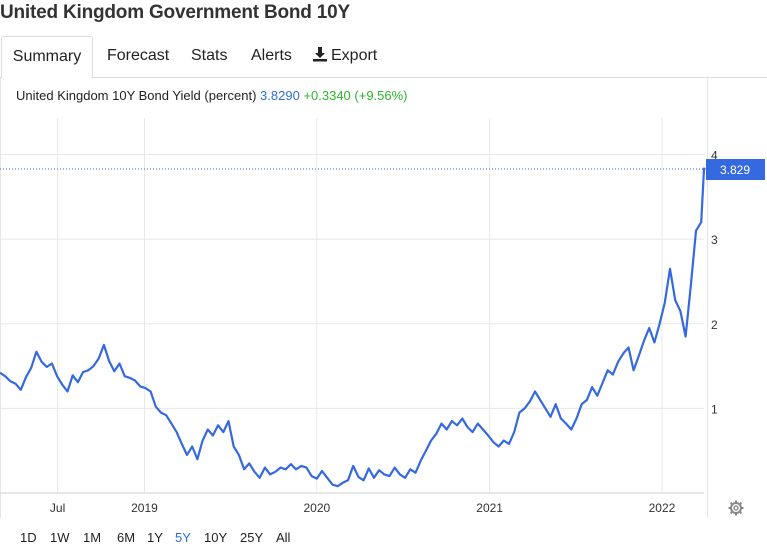 This screenshot has width=767, height=548. Describe the element at coordinates (280, 95) in the screenshot. I see `quote-value: 3.8290` at that location.